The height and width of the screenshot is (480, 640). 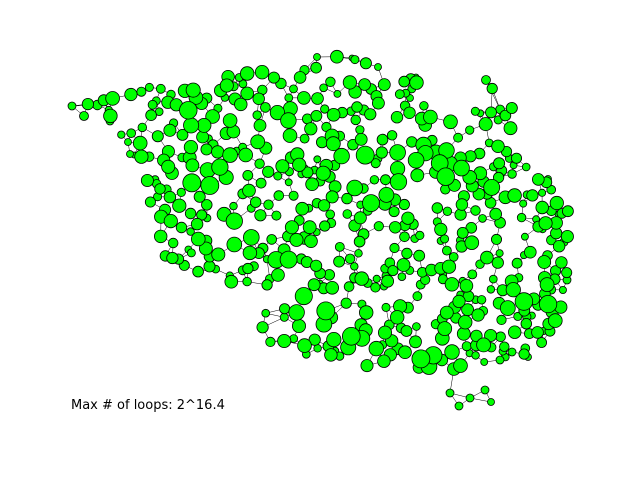 What do you see at coordinates (148, 405) in the screenshot?
I see `loop-count-caption: Max # of loops: 2^16.4` at bounding box center [148, 405].